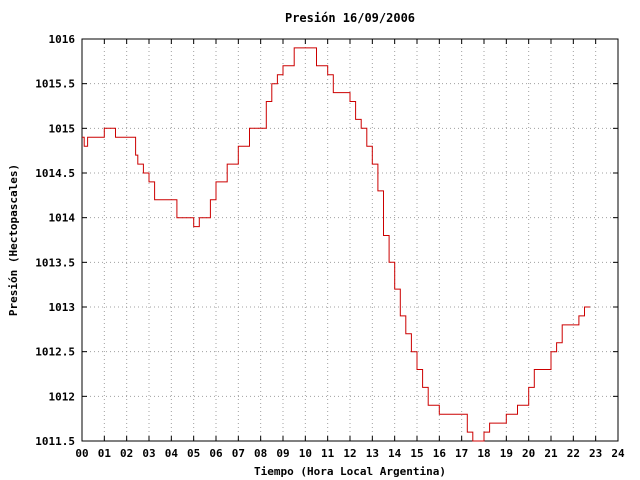 The height and width of the screenshot is (480, 640). I want to click on x-tick-label: 02, so click(126, 453).